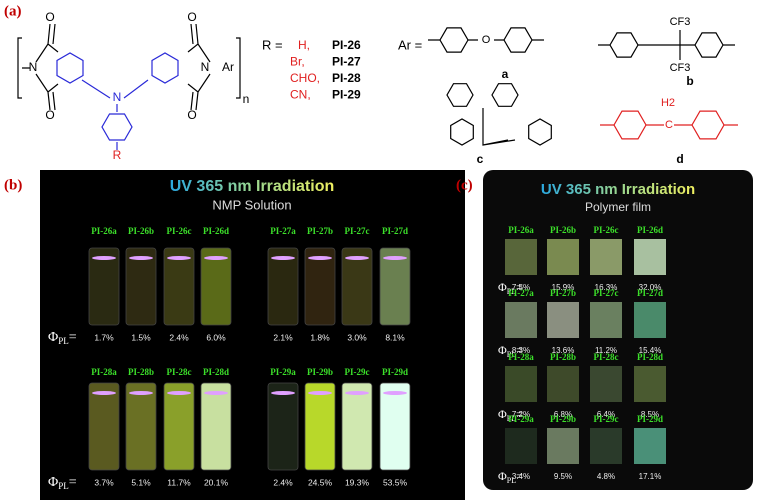 The width and height of the screenshot is (771, 500). Describe the element at coordinates (228, 67) in the screenshot. I see `structure-label: Ar` at that location.